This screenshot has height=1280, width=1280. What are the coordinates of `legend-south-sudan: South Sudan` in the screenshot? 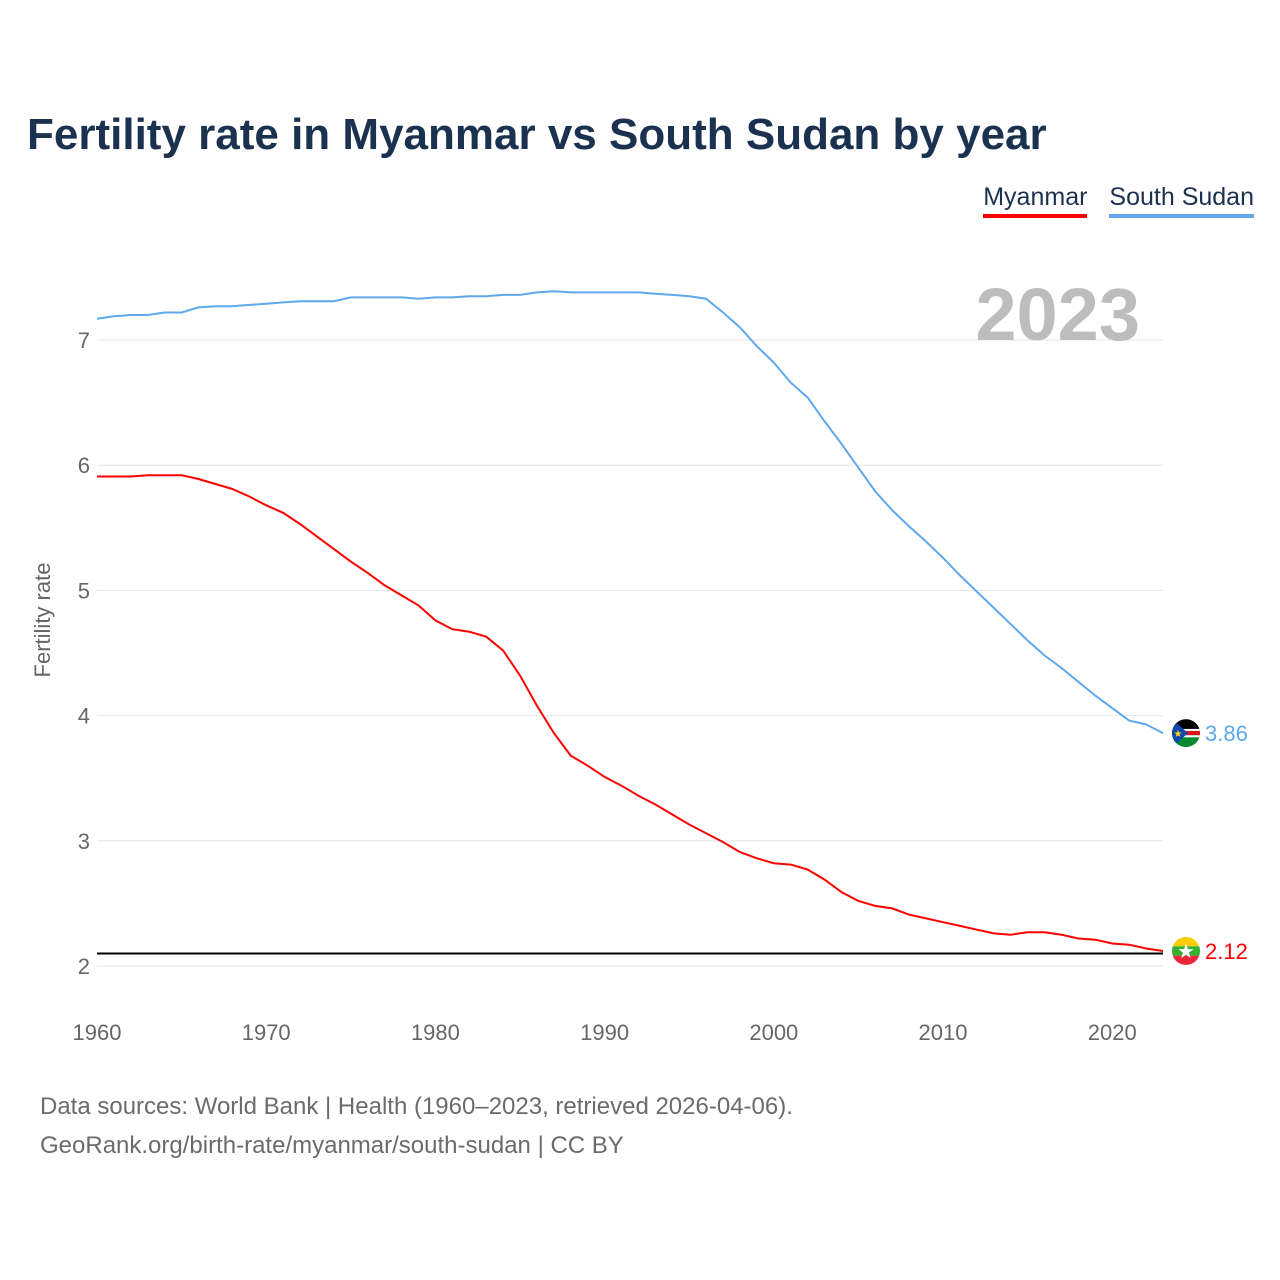 It's located at (1181, 200).